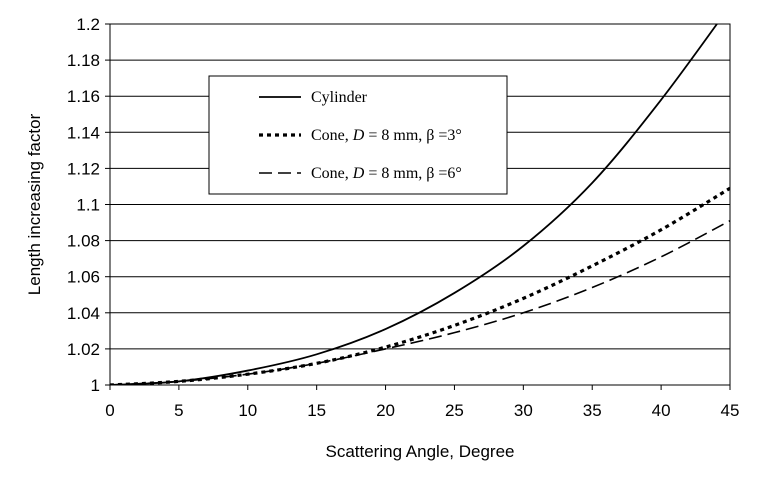 The width and height of the screenshot is (768, 488). What do you see at coordinates (83, 277) in the screenshot?
I see `y-tick-label: 1.06` at bounding box center [83, 277].